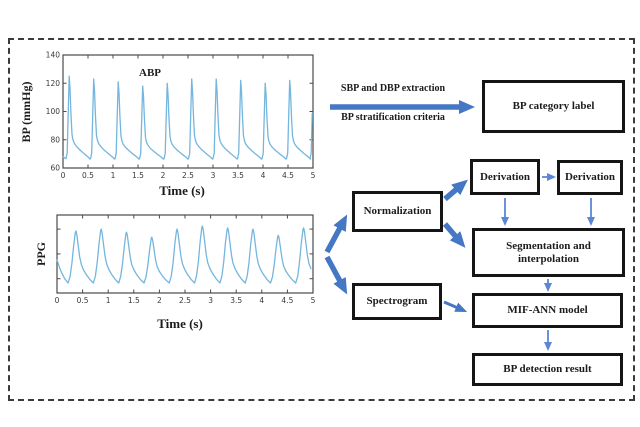 The height and width of the screenshot is (427, 640). I want to click on arrow-ppg-to-normalization, so click(336, 234).